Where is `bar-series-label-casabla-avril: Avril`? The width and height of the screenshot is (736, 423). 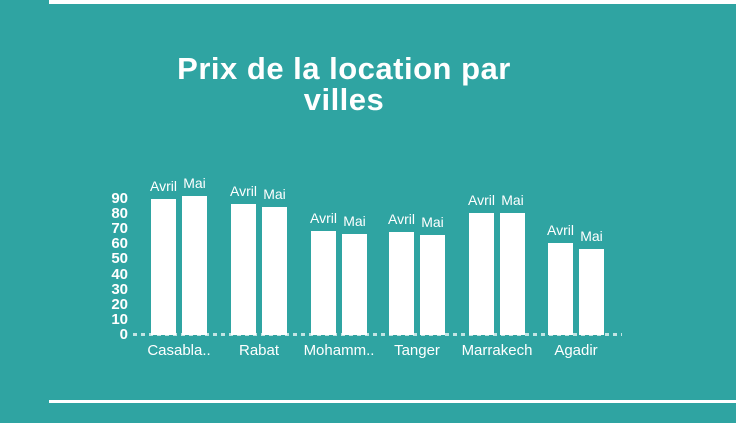 bar-series-label-casabla-avril: Avril is located at coordinates (163, 186).